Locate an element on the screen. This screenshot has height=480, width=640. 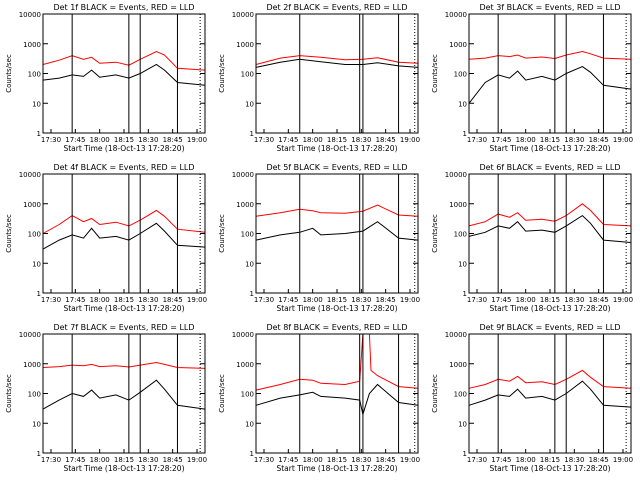
chart-title: Det 3f BLACK = Events, RED = LLD is located at coordinates (549, 7).